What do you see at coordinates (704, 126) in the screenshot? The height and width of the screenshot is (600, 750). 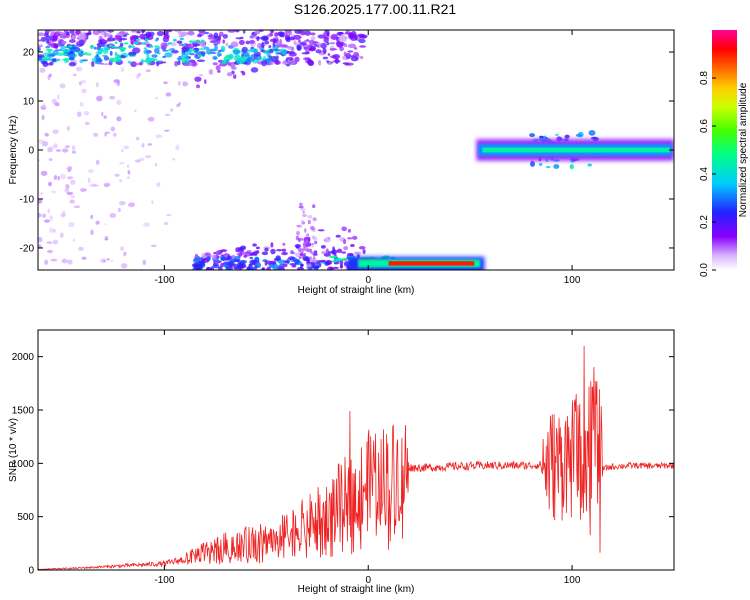 I see `colorbar-tick-label: 0.6` at bounding box center [704, 126].